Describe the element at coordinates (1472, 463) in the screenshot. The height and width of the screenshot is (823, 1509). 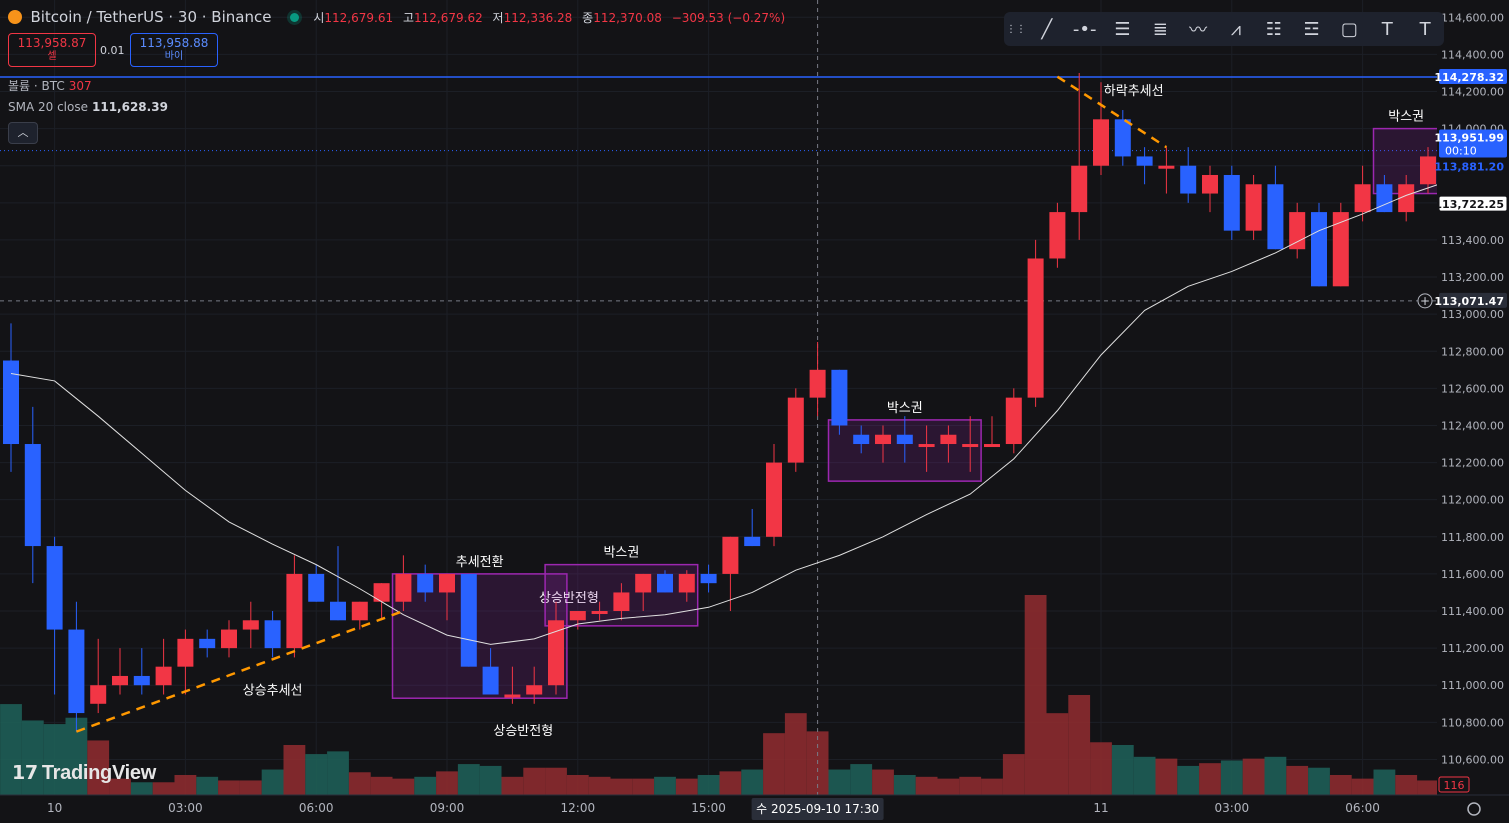
I see `price-tick-label: 112,200.00` at that location.